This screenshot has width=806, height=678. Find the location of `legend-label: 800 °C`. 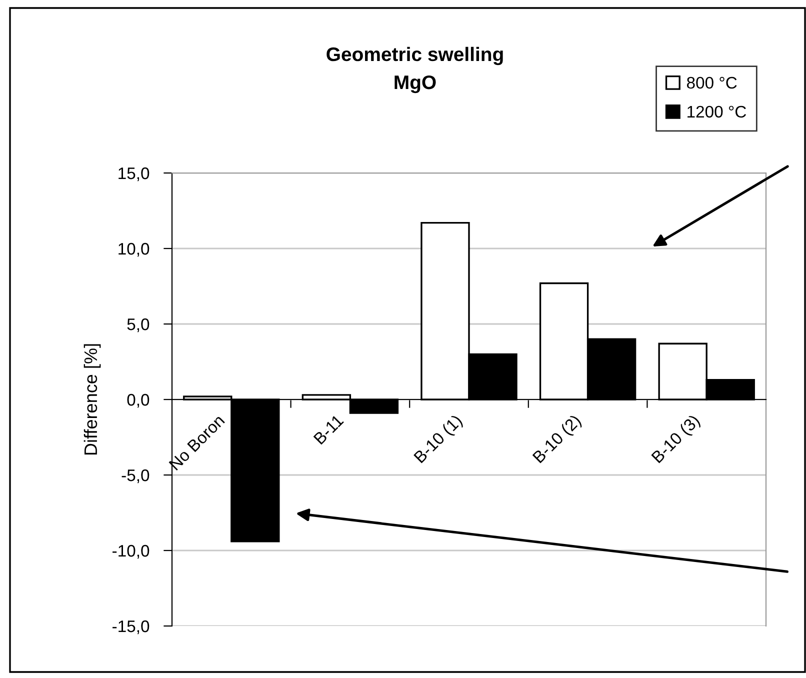

legend-label: 800 °C is located at coordinates (711, 82).